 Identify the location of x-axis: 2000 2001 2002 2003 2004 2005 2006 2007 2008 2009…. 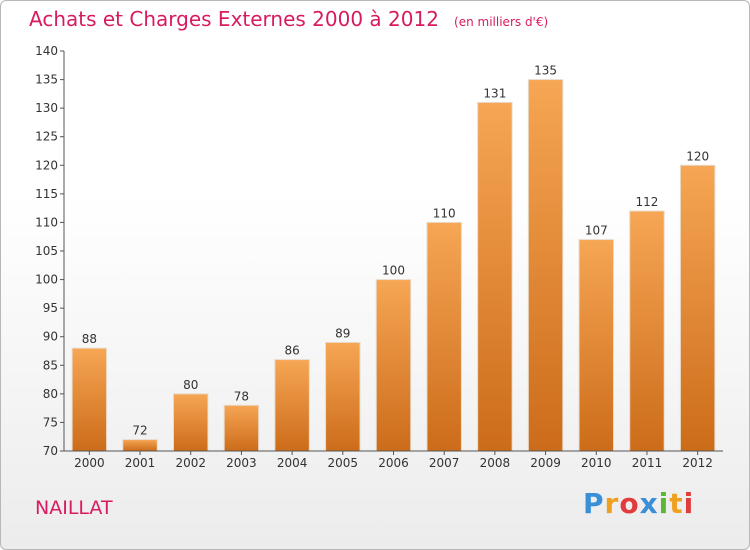
(393, 460).